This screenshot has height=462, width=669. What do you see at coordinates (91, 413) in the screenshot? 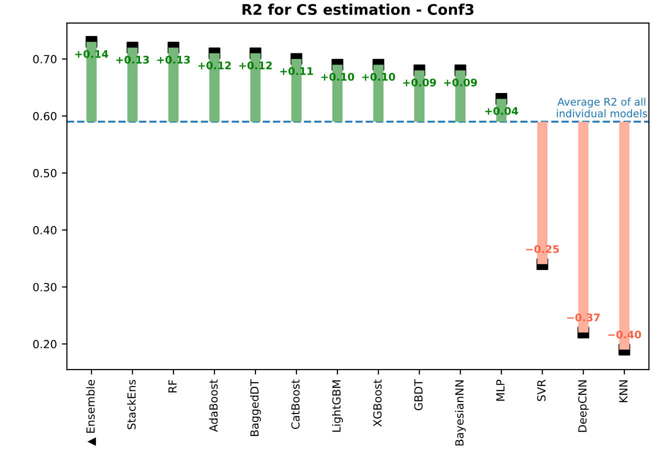
I see `x-tick-label: ▲ Ensemble` at bounding box center [91, 413].